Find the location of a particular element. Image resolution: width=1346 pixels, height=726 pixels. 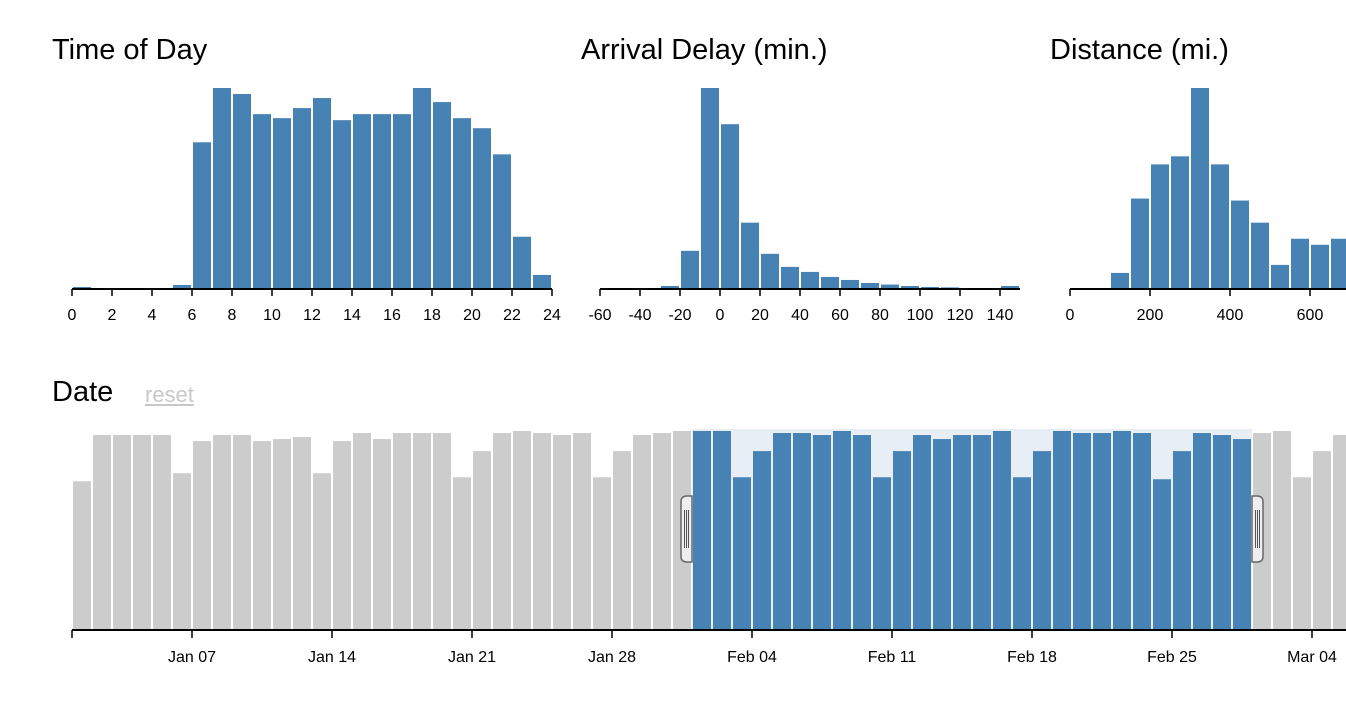

date-brush-handle-right is located at coordinates (1257, 529).